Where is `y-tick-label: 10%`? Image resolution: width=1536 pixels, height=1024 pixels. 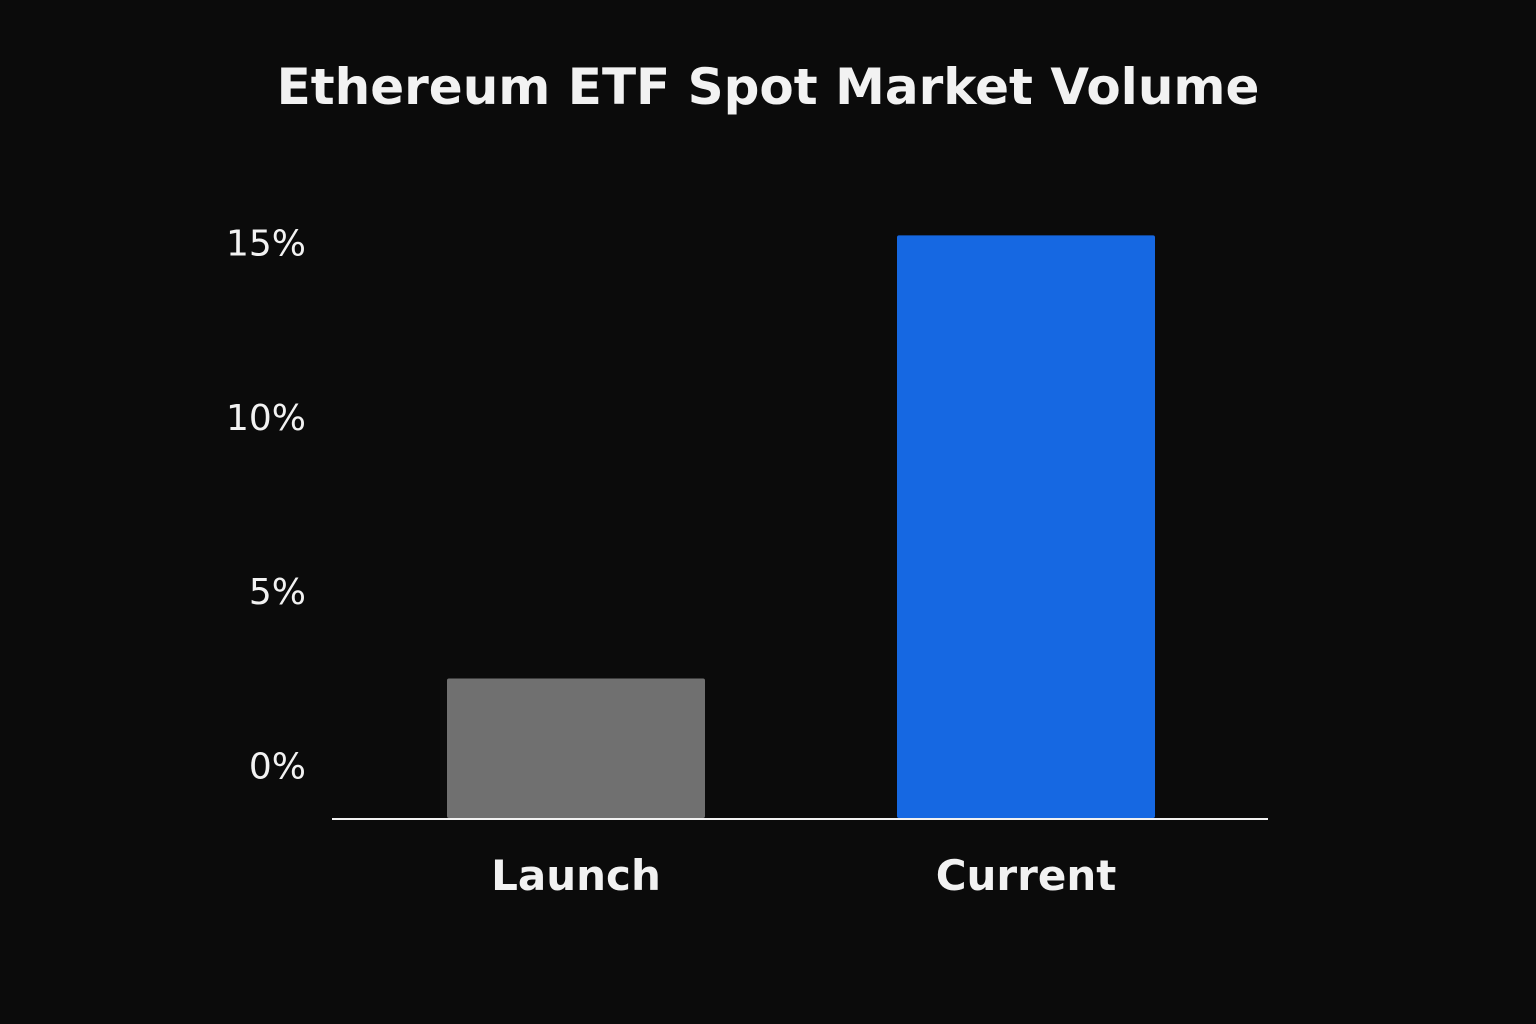
y-tick-label: 10% is located at coordinates (266, 418).